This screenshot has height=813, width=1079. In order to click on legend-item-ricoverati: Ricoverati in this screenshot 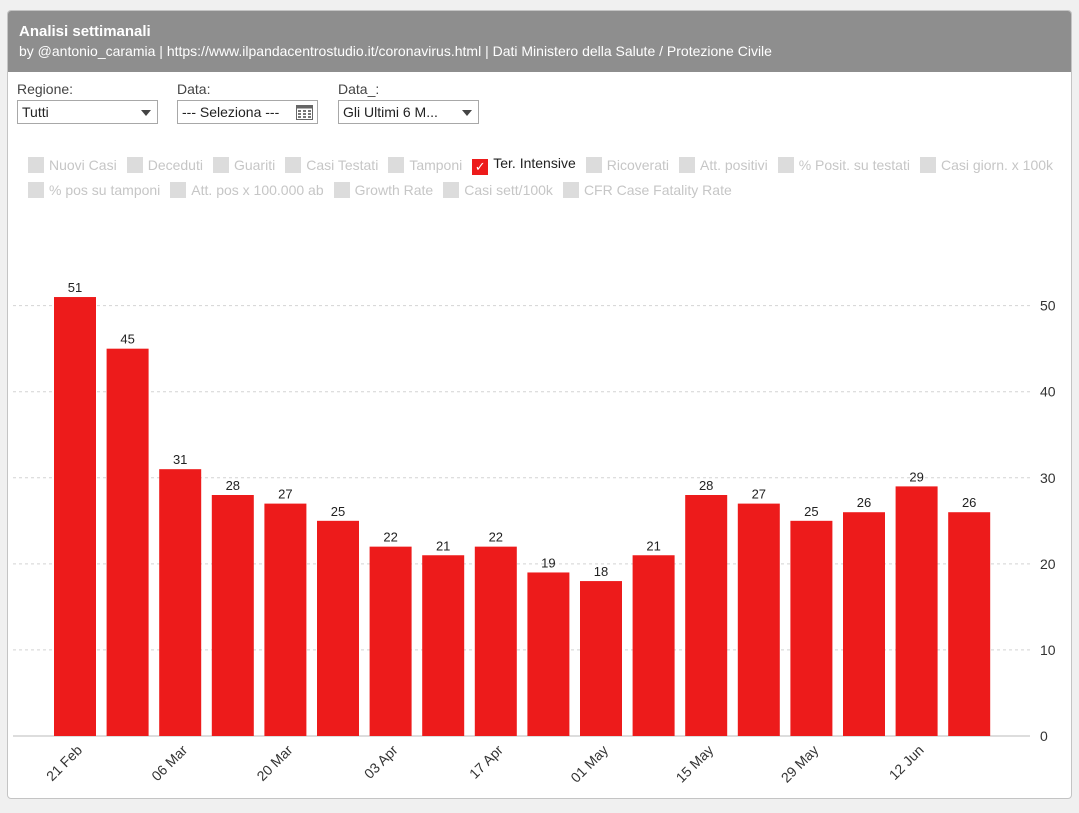, I will do `click(627, 165)`.